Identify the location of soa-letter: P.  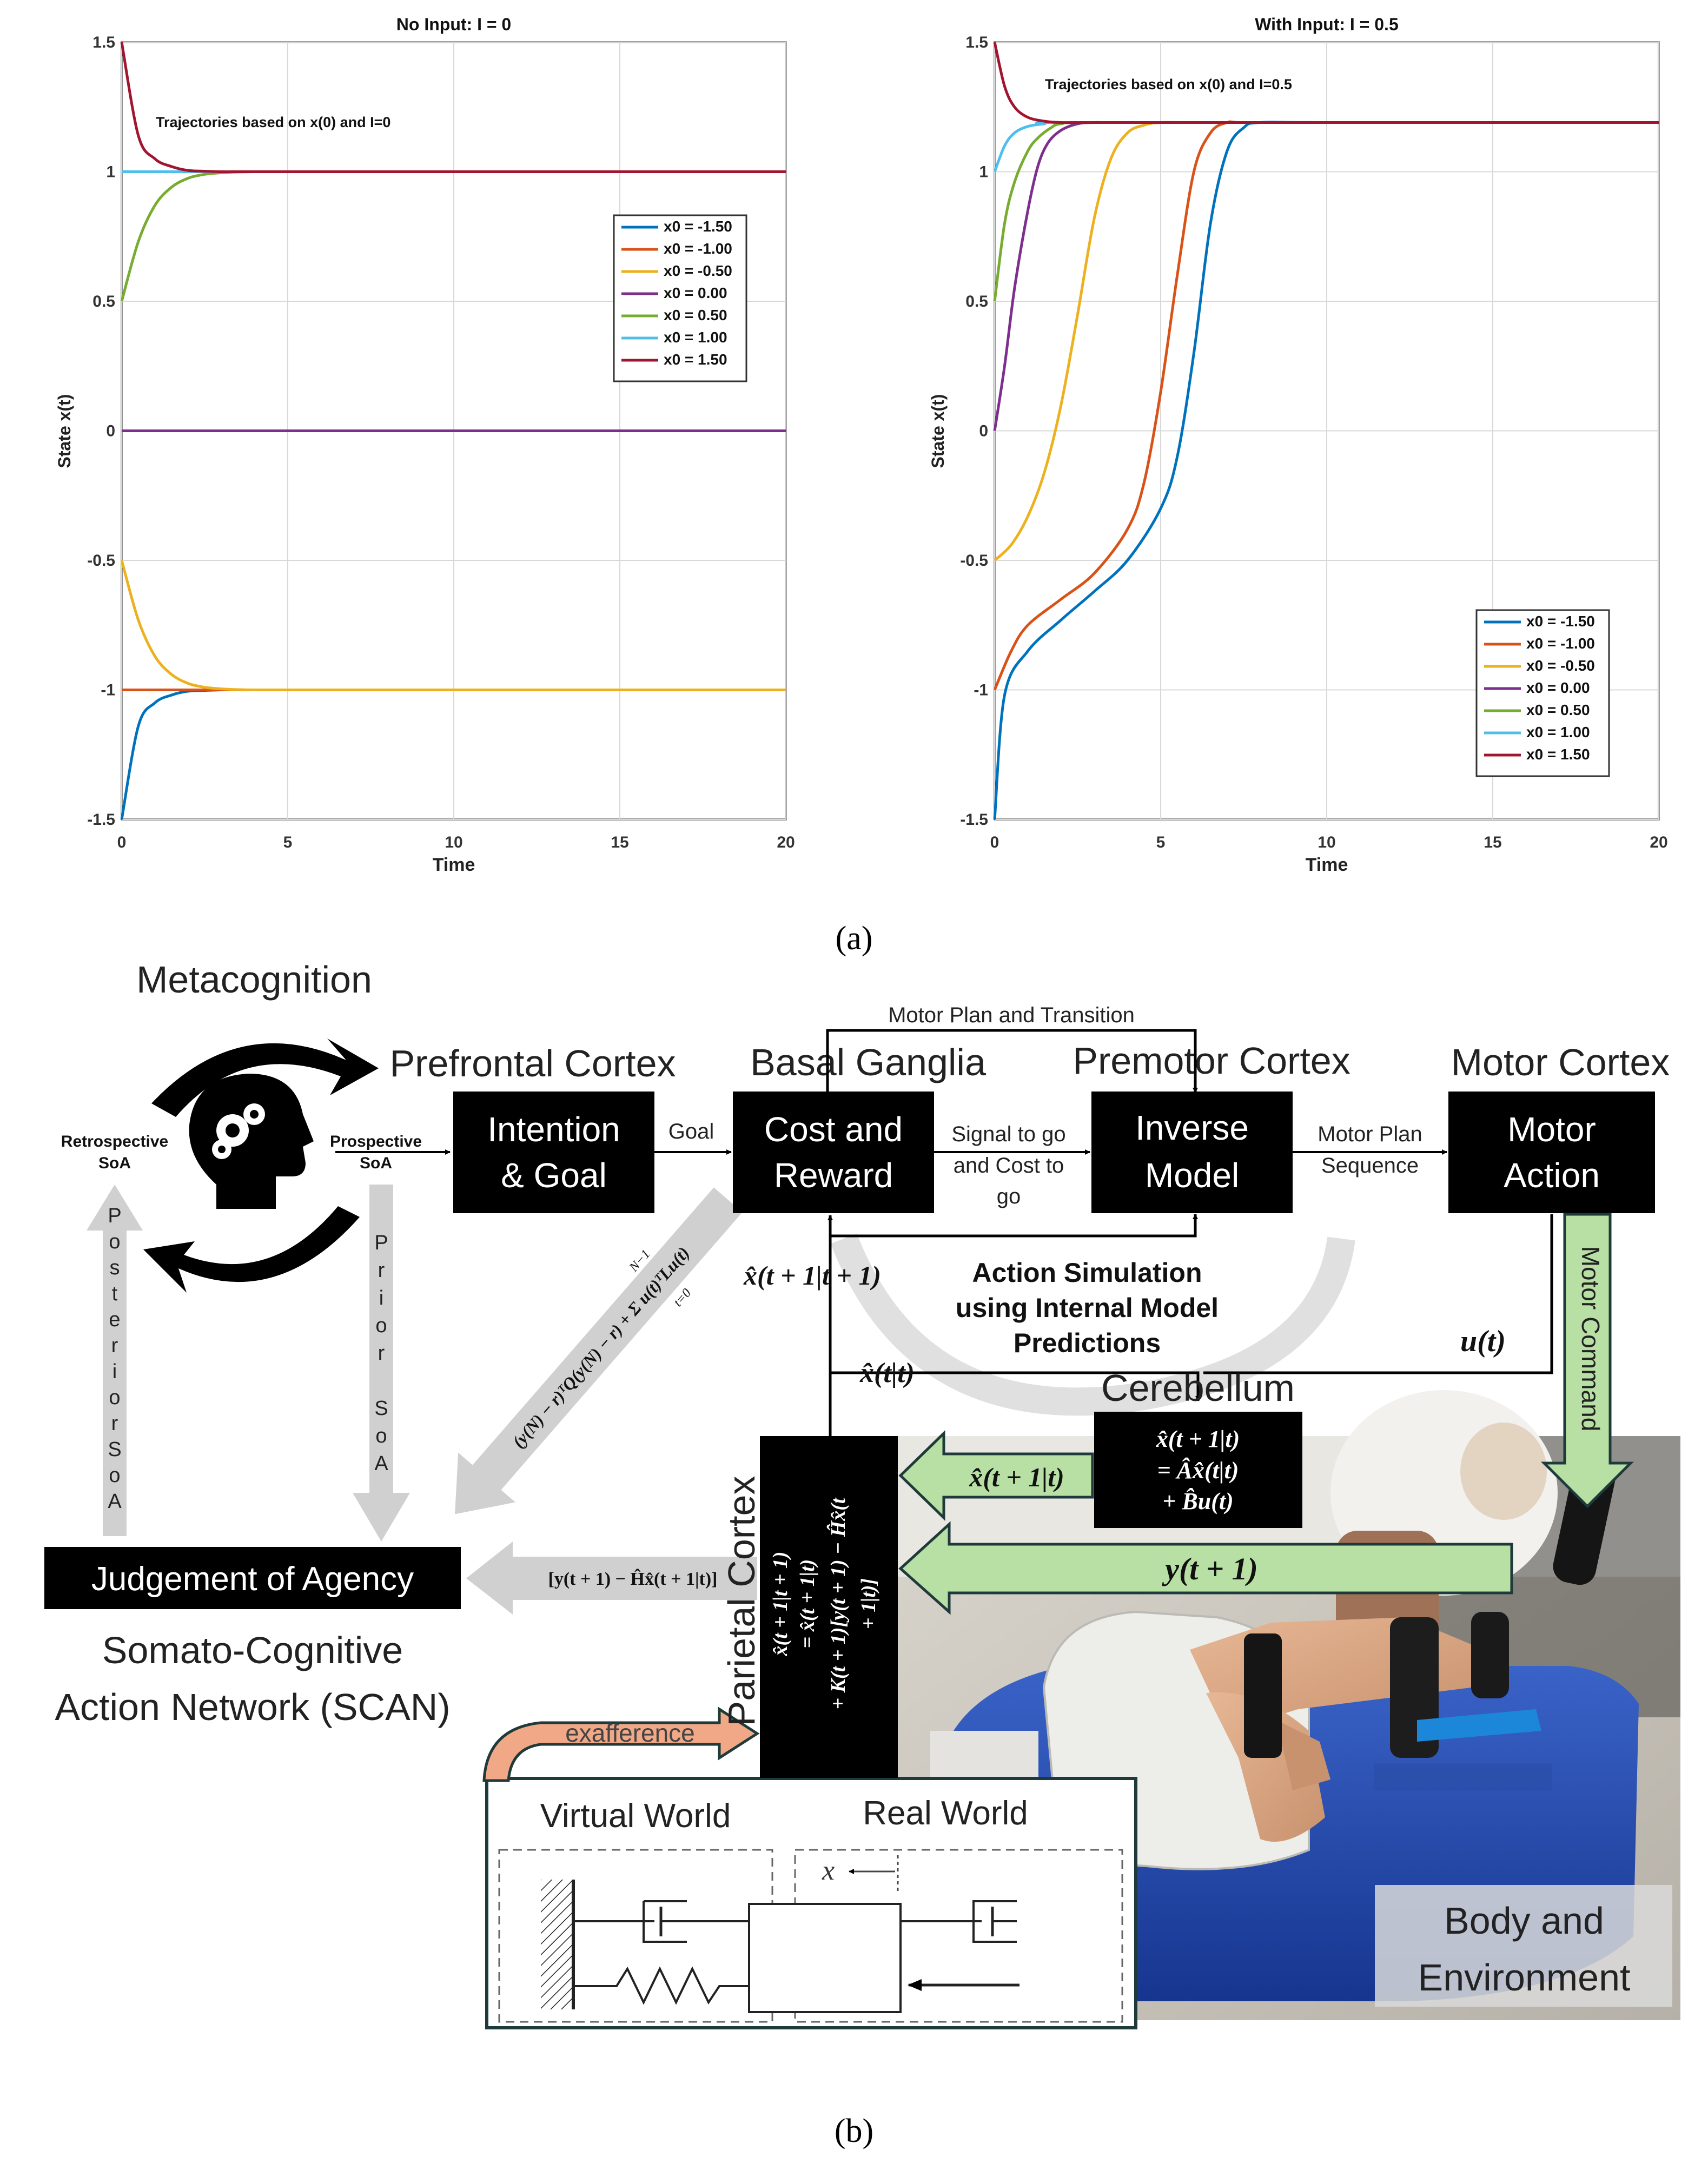
(381, 1243).